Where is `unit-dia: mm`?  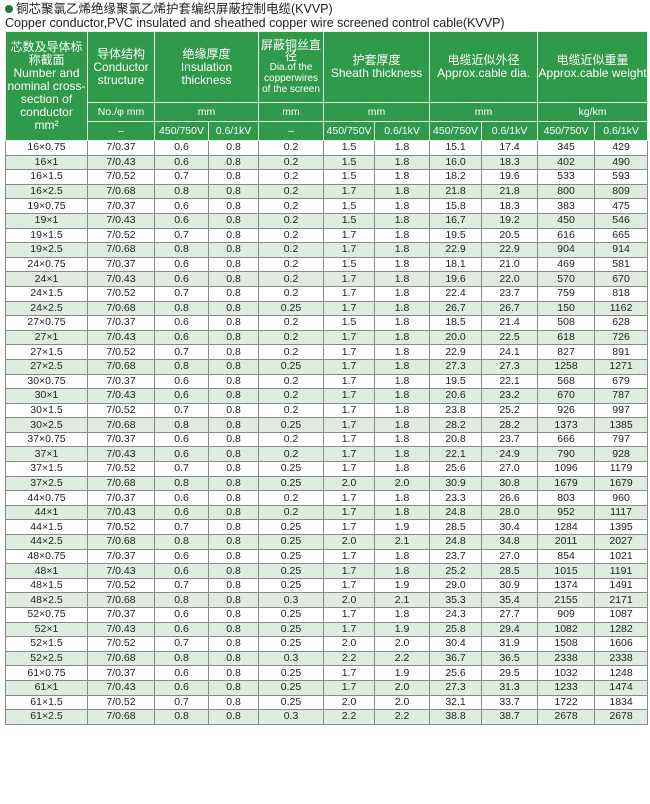 unit-dia: mm is located at coordinates (484, 112).